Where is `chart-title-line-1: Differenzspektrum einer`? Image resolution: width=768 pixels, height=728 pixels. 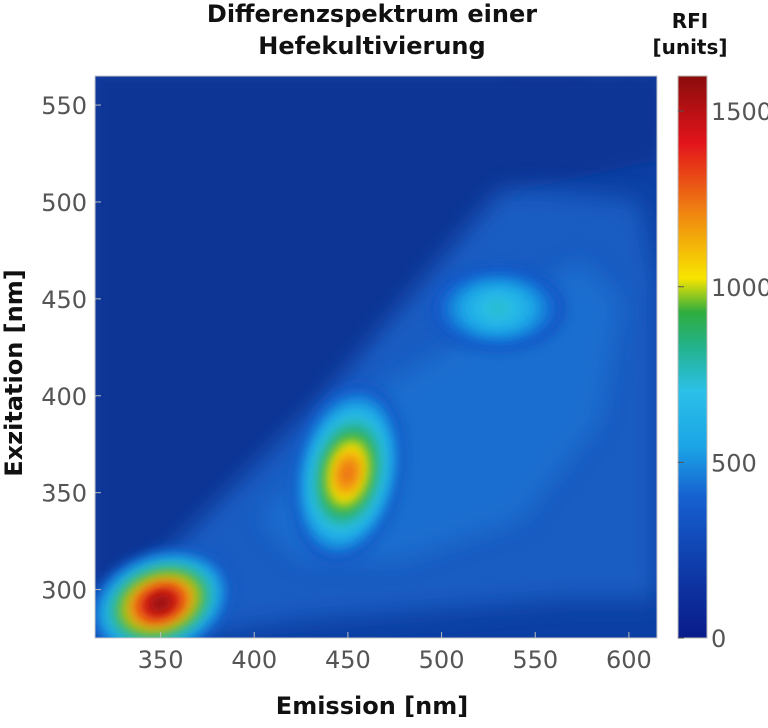 chart-title-line-1: Differenzspektrum einer is located at coordinates (372, 14).